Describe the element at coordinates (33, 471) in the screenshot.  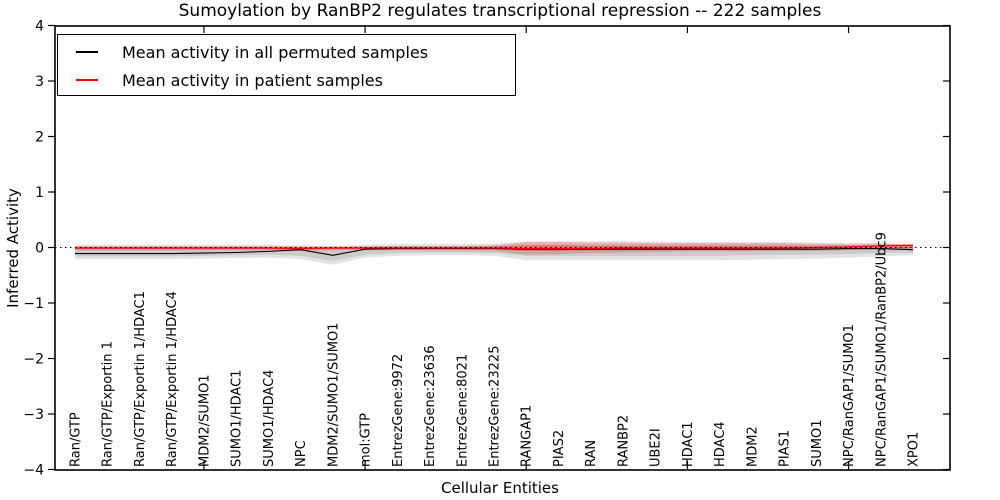
I see `y-tick-label: −4` at that location.